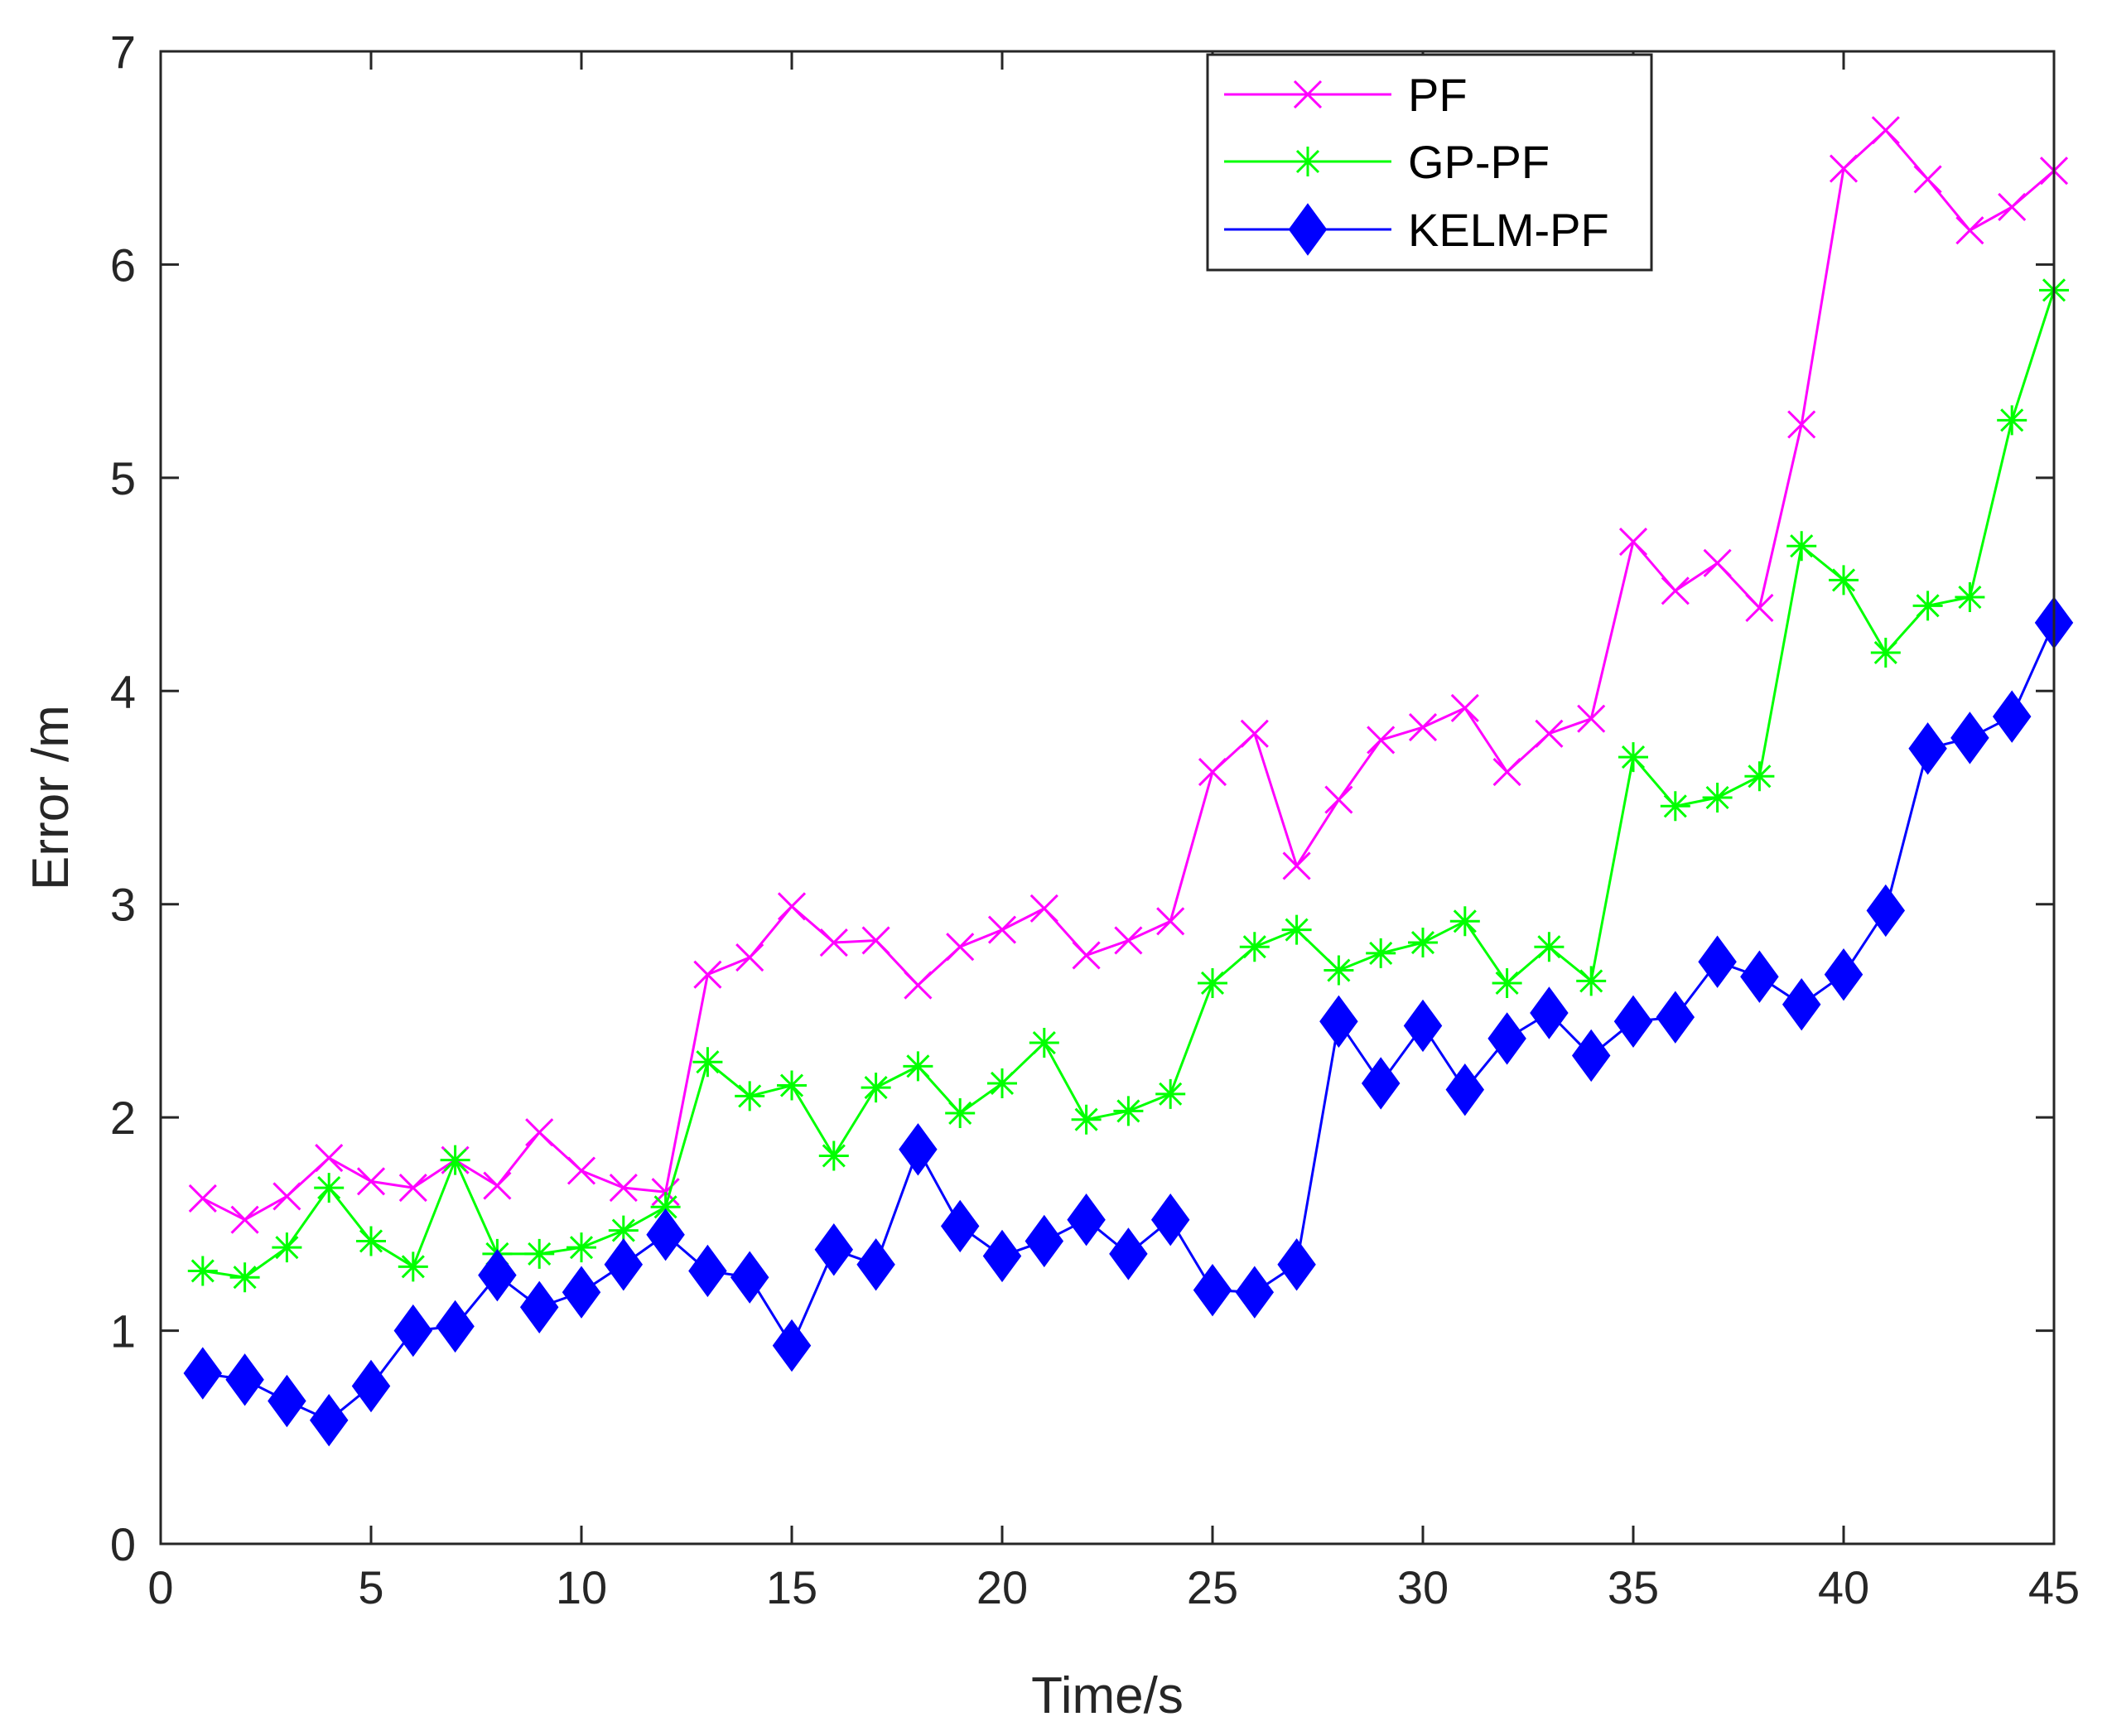  What do you see at coordinates (123, 691) in the screenshot?
I see `y-tick-label: 4` at bounding box center [123, 691].